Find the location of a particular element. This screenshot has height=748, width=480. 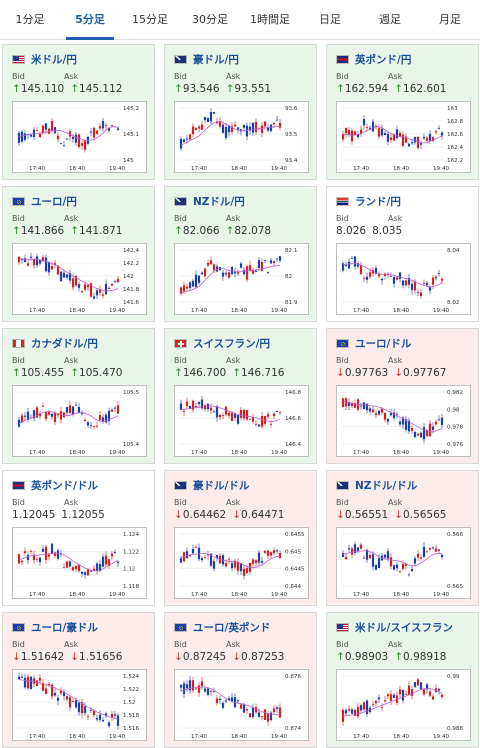

card-title: スイスフラン/円 is located at coordinates (222, 343).